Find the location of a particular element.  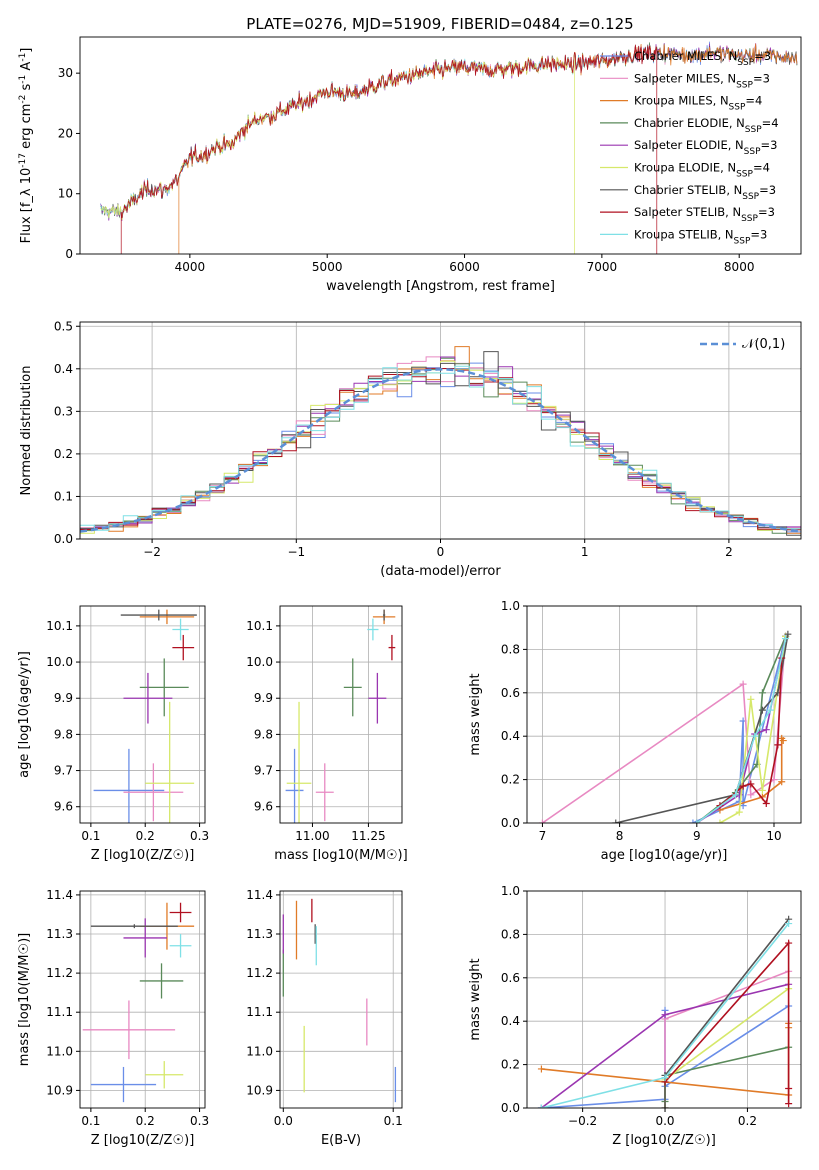

legend-label: Salpeter MILES, NSSP=3 is located at coordinates (702, 80).